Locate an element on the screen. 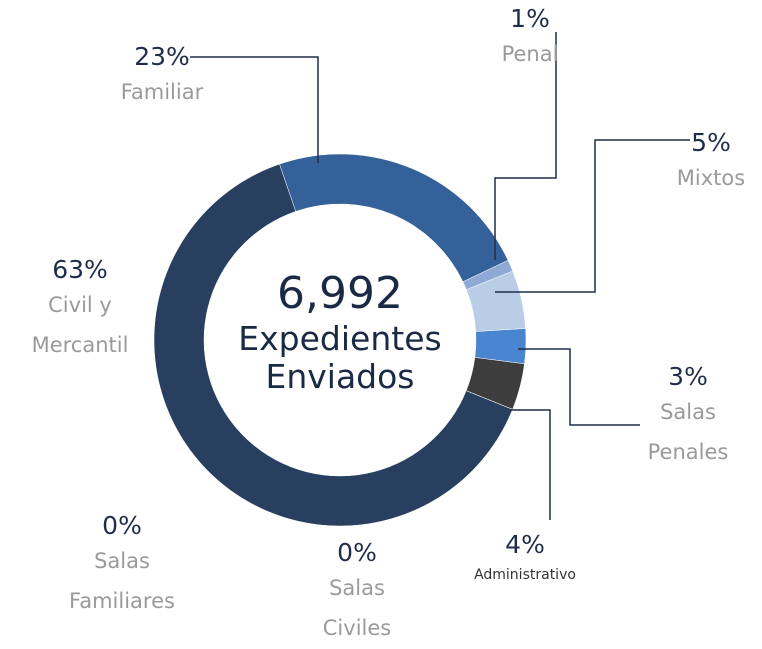 The width and height of the screenshot is (762, 649). category-label: Mixtos is located at coordinates (711, 178).